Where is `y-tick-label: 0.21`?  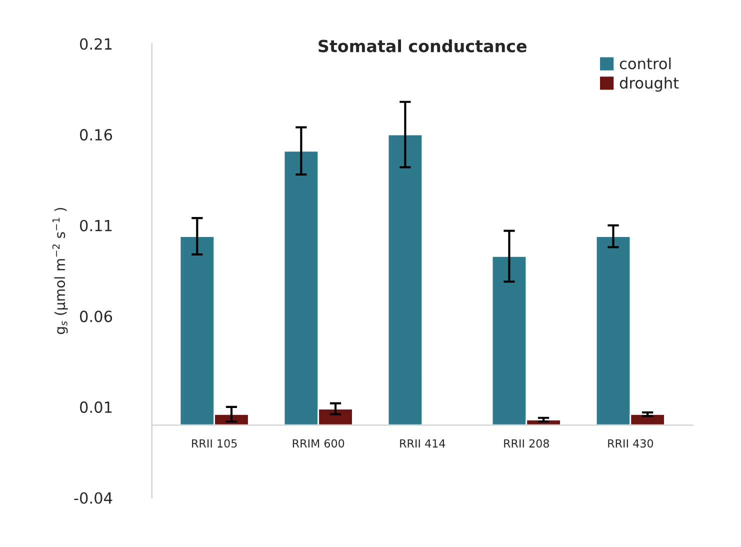
y-tick-label: 0.21 is located at coordinates (96, 44).